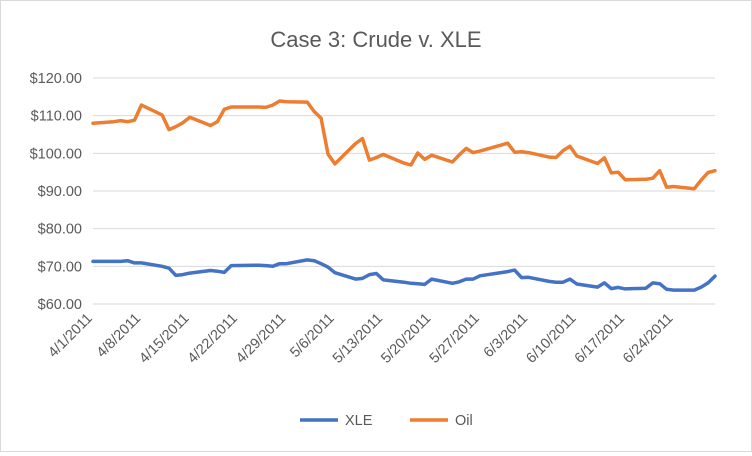 The height and width of the screenshot is (456, 752). What do you see at coordinates (56, 79) in the screenshot?
I see `y-tick-label: $120.00` at bounding box center [56, 79].